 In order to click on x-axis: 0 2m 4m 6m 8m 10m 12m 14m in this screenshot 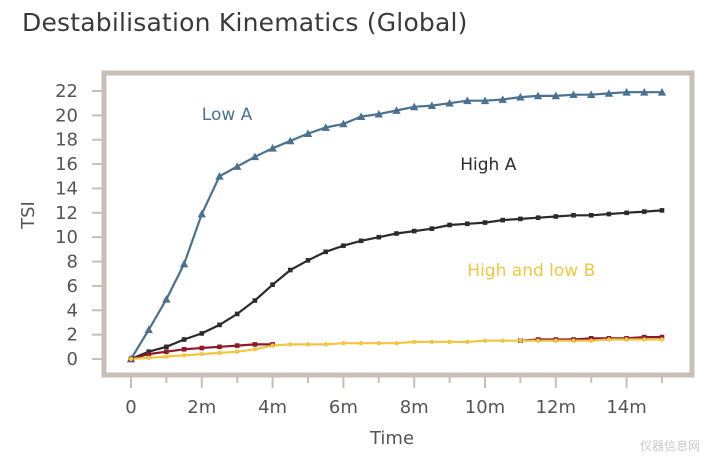, I will do `click(394, 396)`.